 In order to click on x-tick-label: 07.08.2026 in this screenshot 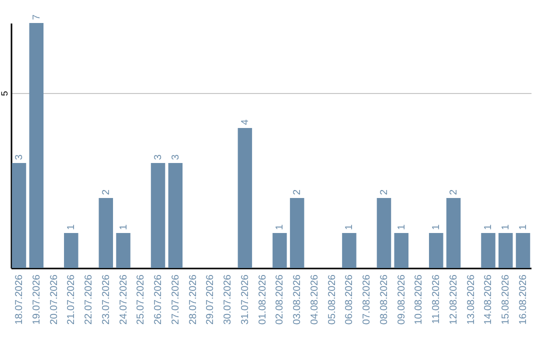, I will do `click(367, 299)`.